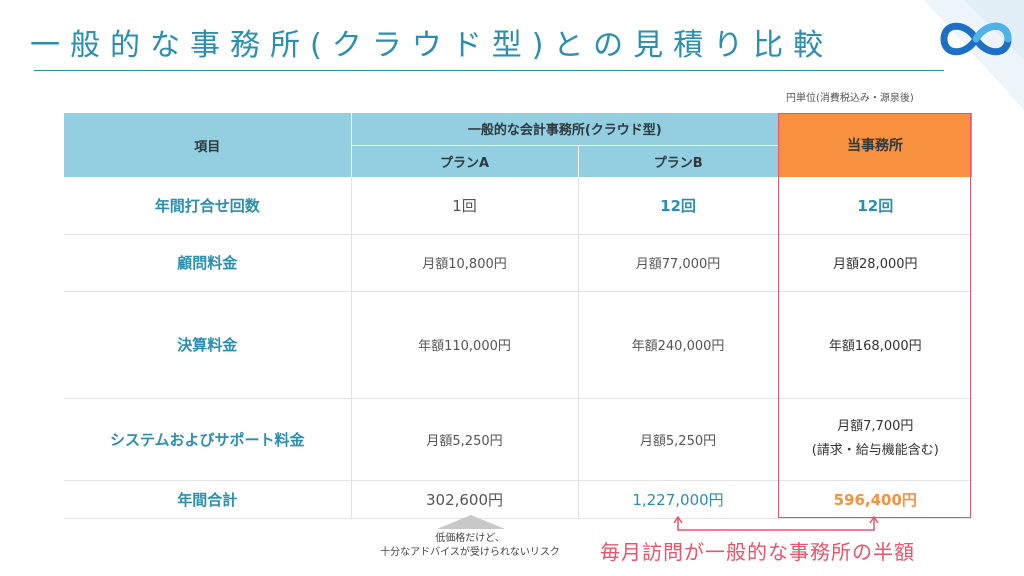 The height and width of the screenshot is (576, 1024). Describe the element at coordinates (207, 145) in the screenshot. I see `header-item: 項目` at that location.